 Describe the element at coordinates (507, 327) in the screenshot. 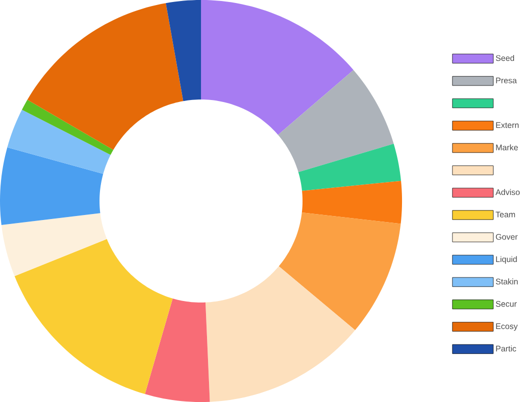

I see `legend-label: Ecosy` at that location.